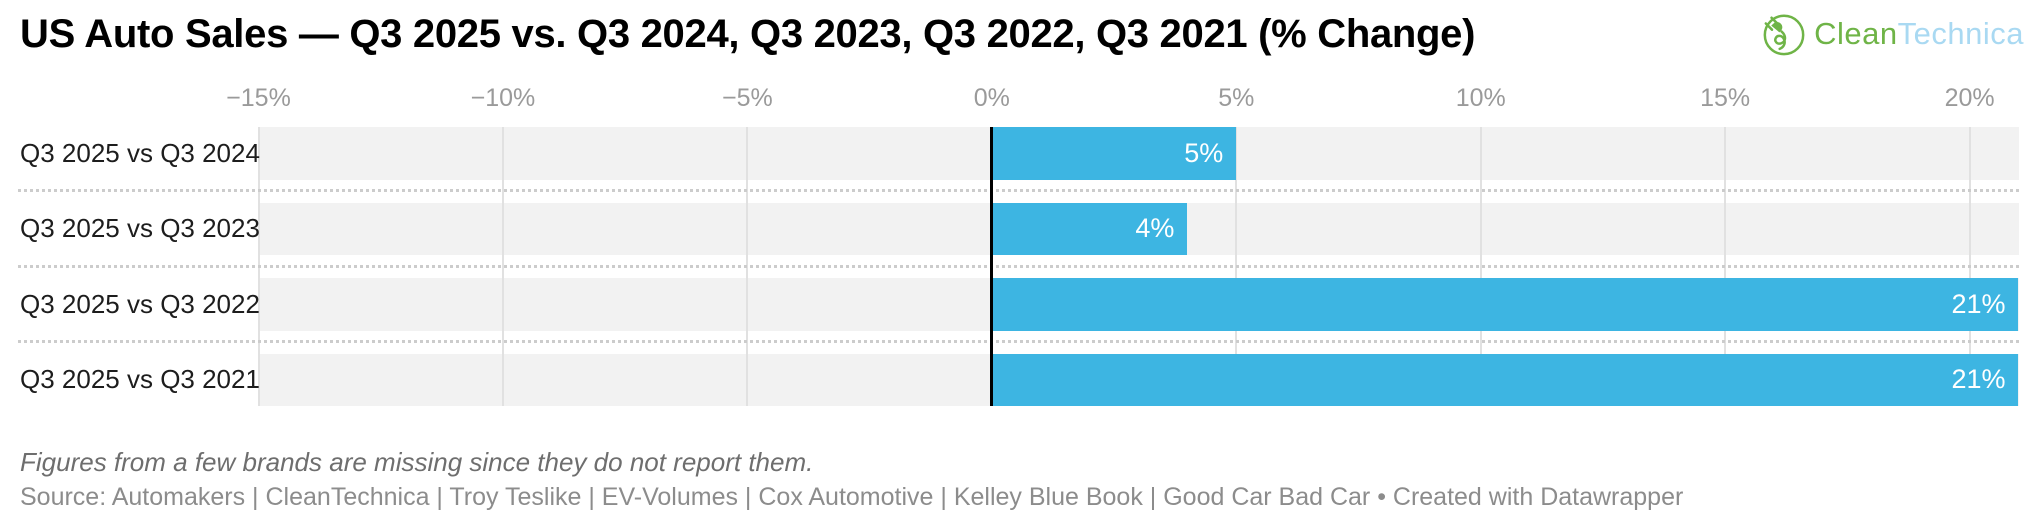 The width and height of the screenshot is (2040, 532). I want to click on bar-value-label: 4%, so click(1155, 228).